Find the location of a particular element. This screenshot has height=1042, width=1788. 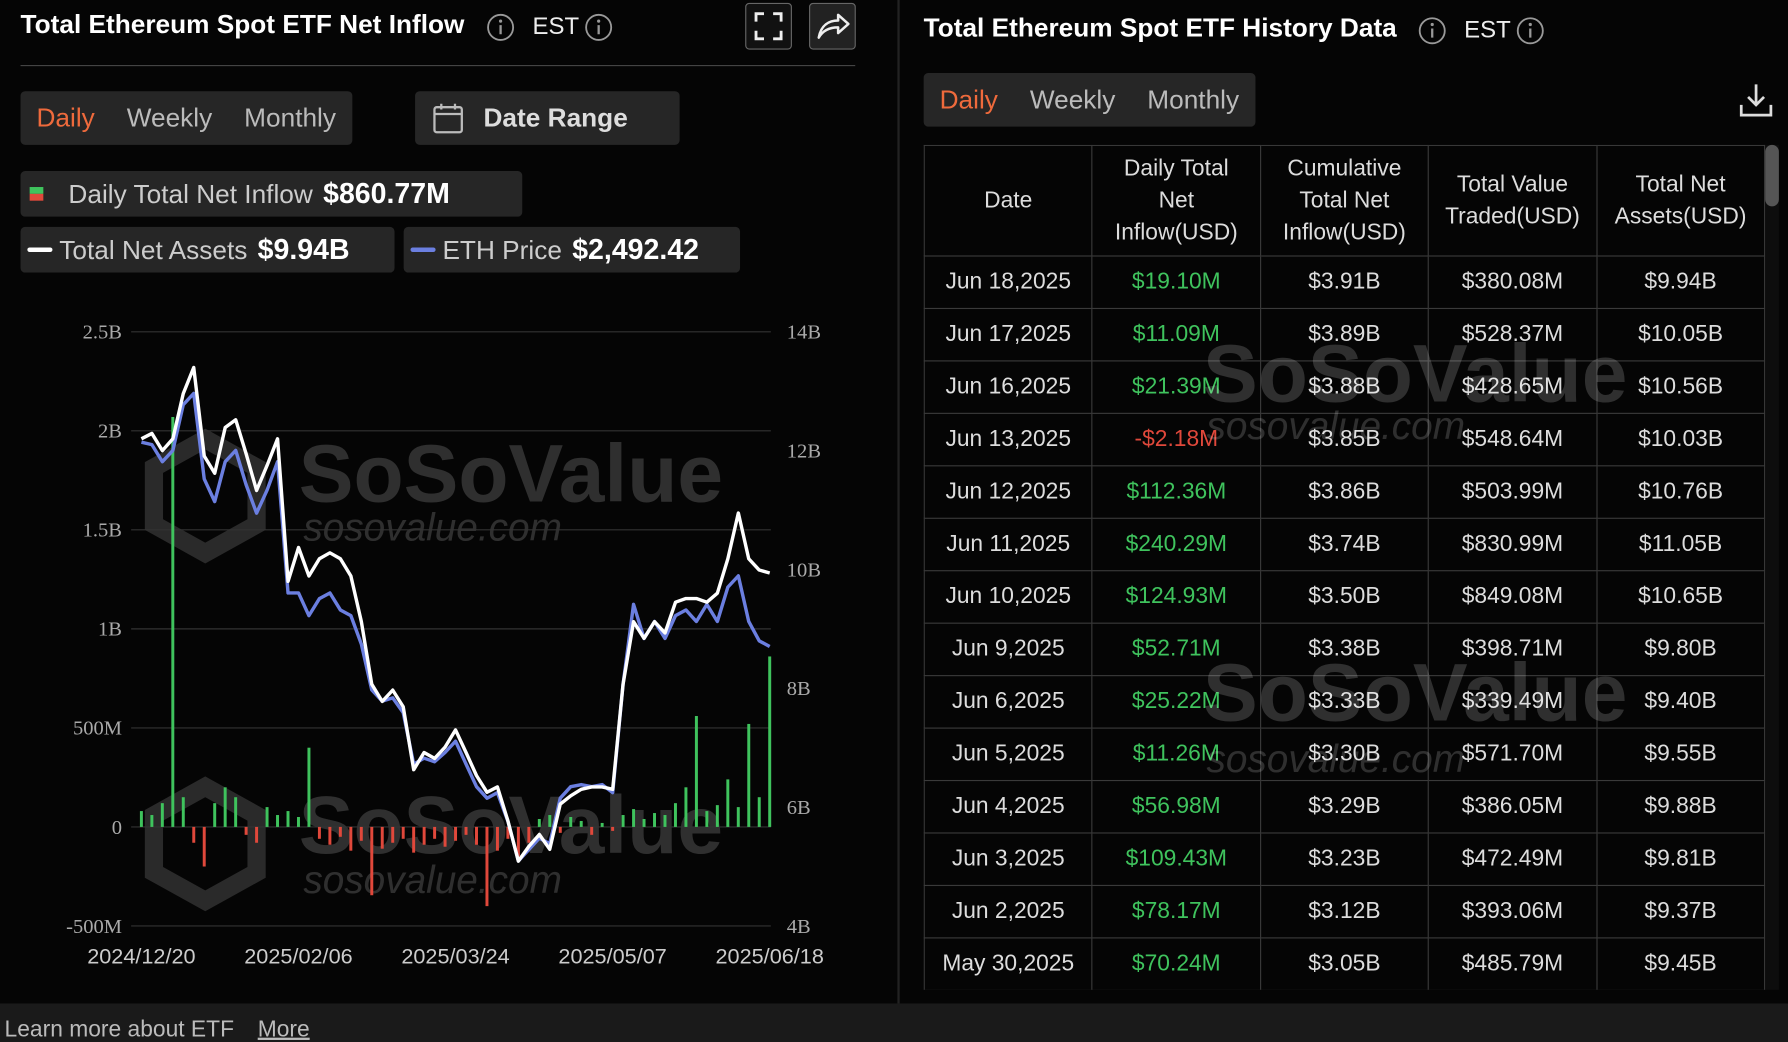

y2-tick-label: 6B is located at coordinates (799, 808).